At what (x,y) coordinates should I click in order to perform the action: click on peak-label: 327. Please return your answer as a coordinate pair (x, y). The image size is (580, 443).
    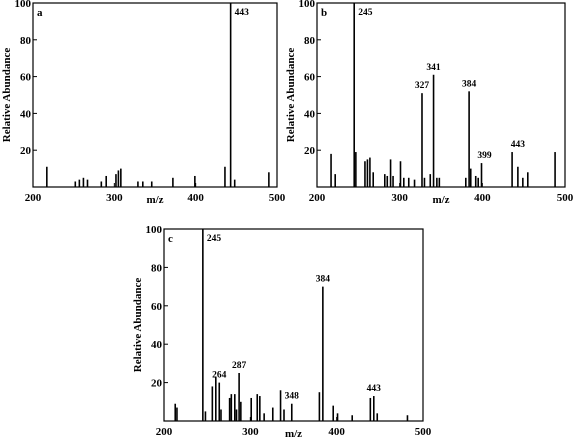
    Looking at the image, I should click on (422, 86).